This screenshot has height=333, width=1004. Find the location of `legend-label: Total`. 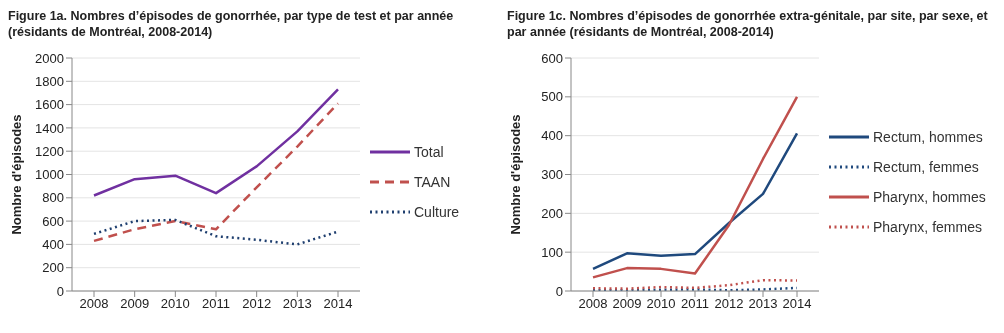

legend-label: Total is located at coordinates (429, 151).